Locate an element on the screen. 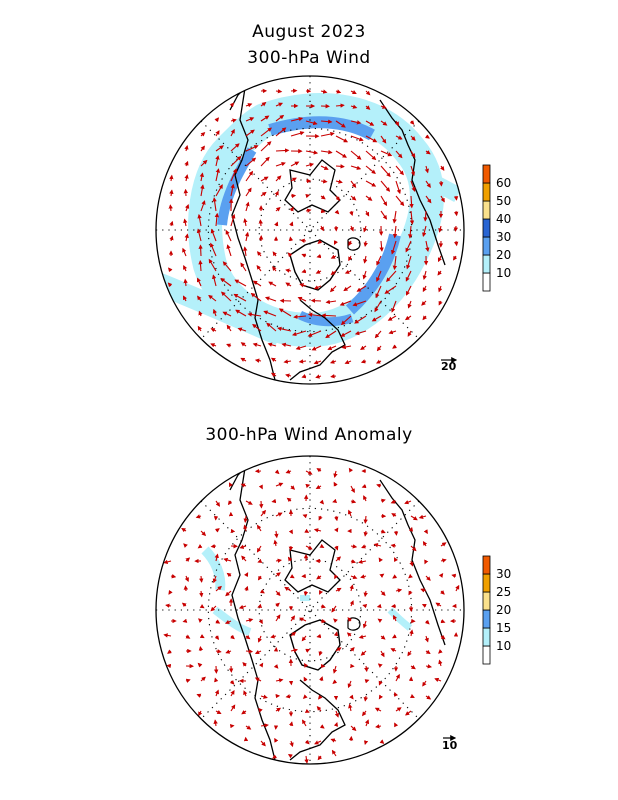 This screenshot has width=618, height=800. colorbar-tick-label: 30 is located at coordinates (503, 574).